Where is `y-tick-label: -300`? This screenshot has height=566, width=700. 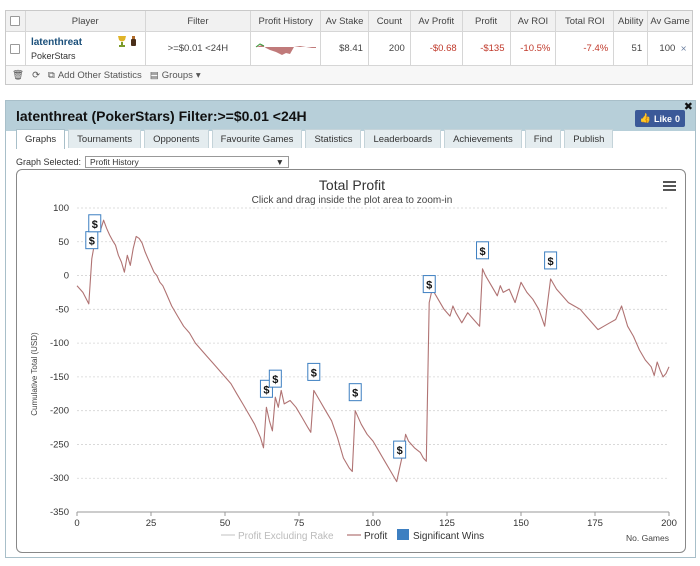 y-tick-label: -300 is located at coordinates (59, 478).